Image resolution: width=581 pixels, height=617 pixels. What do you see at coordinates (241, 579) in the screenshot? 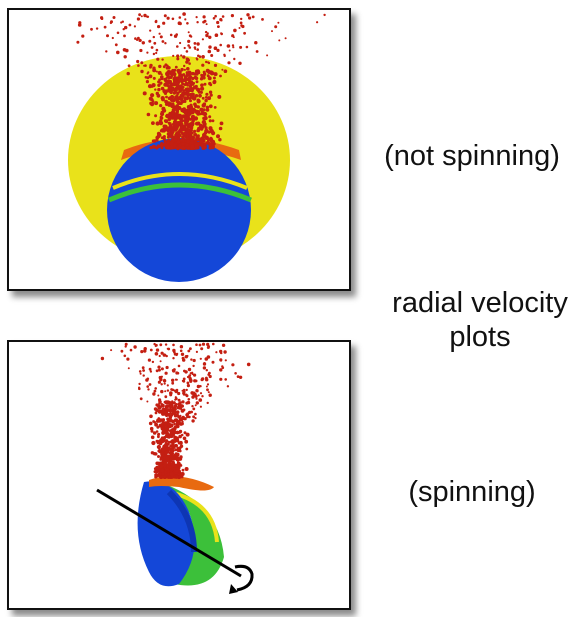
I see `curved-arrow-icon` at bounding box center [241, 579].